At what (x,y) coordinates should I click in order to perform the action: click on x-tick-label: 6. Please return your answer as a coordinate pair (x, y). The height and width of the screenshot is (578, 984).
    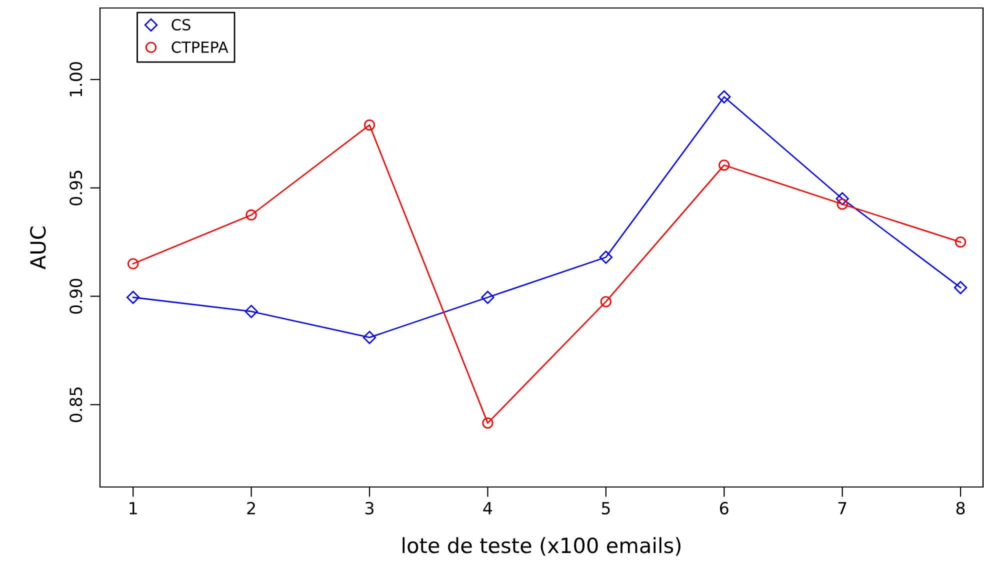
    Looking at the image, I should click on (724, 508).